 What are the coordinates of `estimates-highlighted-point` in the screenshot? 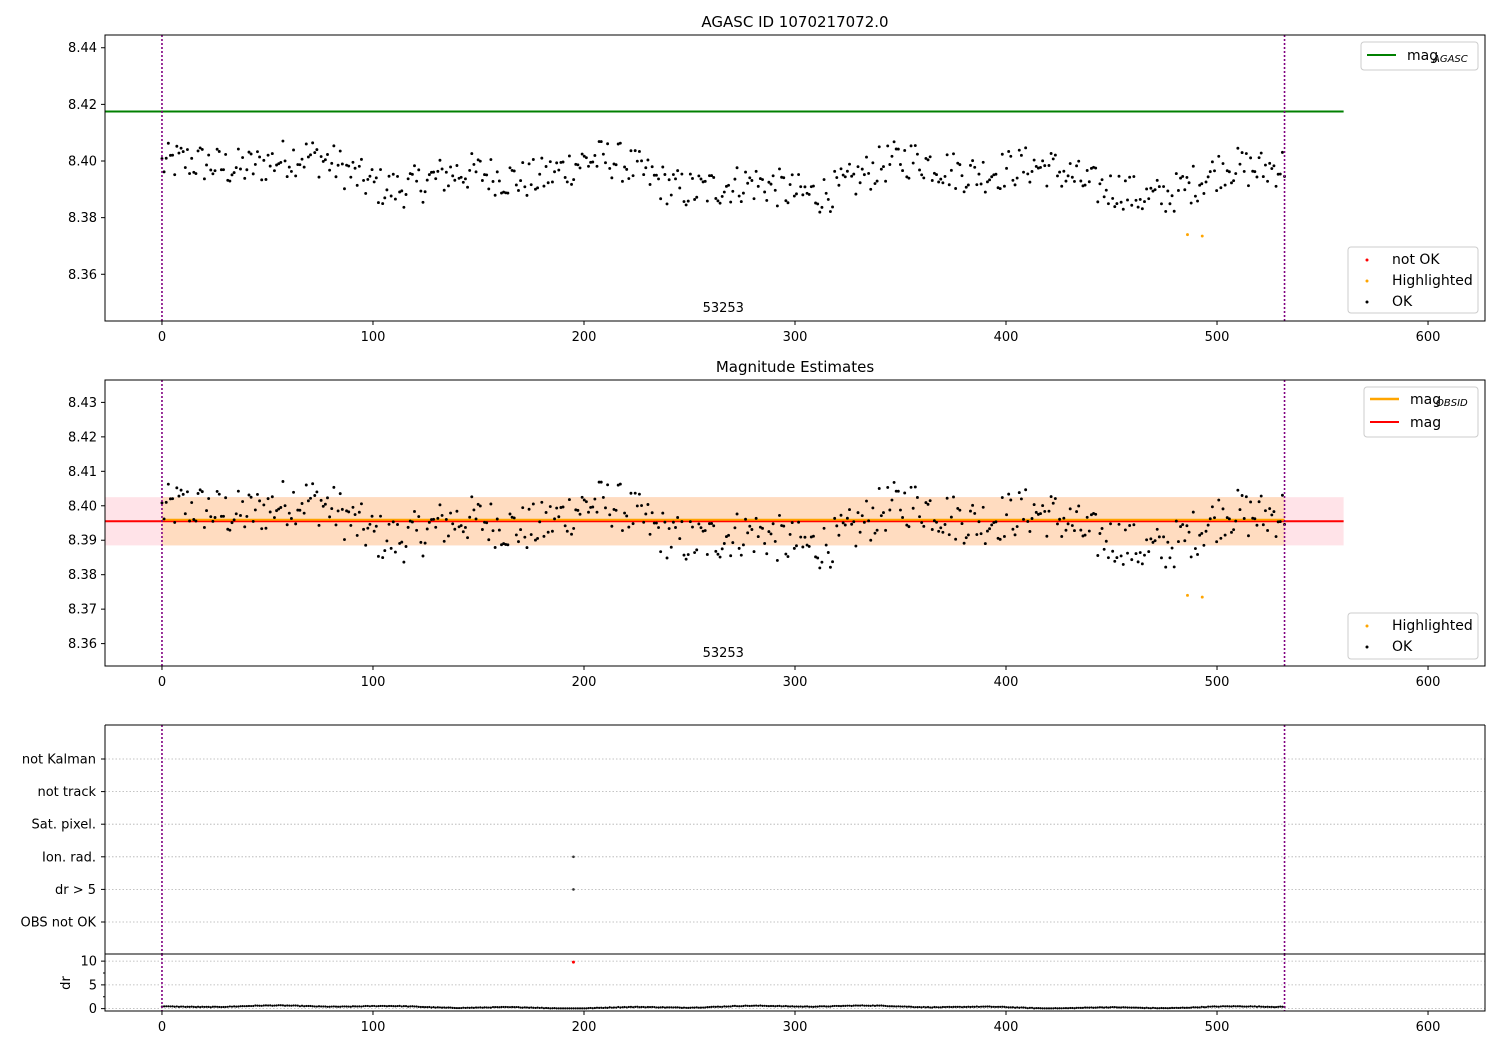 It's located at (1187, 595).